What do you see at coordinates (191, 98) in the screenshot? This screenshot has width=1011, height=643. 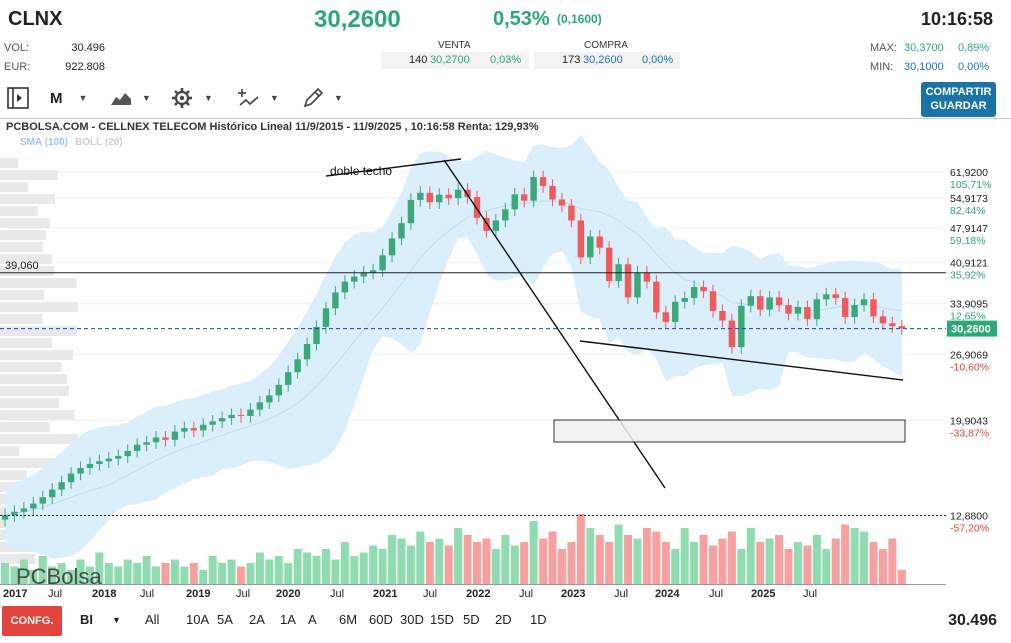 I see `settings-select: ▼` at bounding box center [191, 98].